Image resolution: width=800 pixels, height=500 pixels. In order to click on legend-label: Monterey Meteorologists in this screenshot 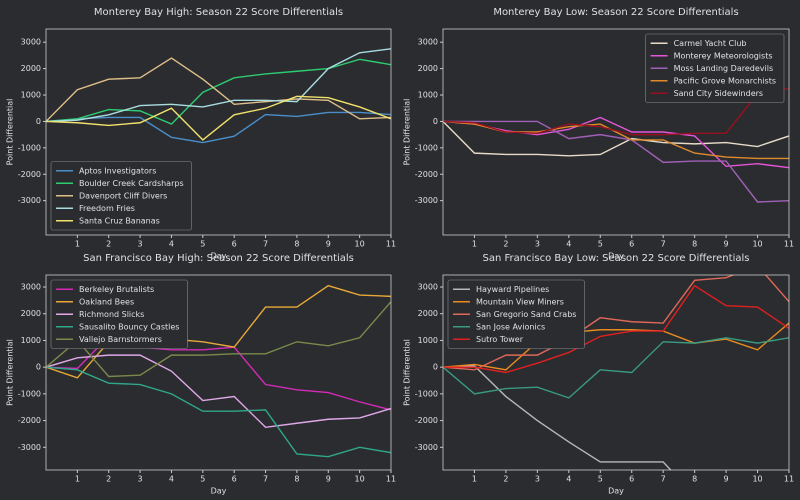, I will do `click(723, 55)`.